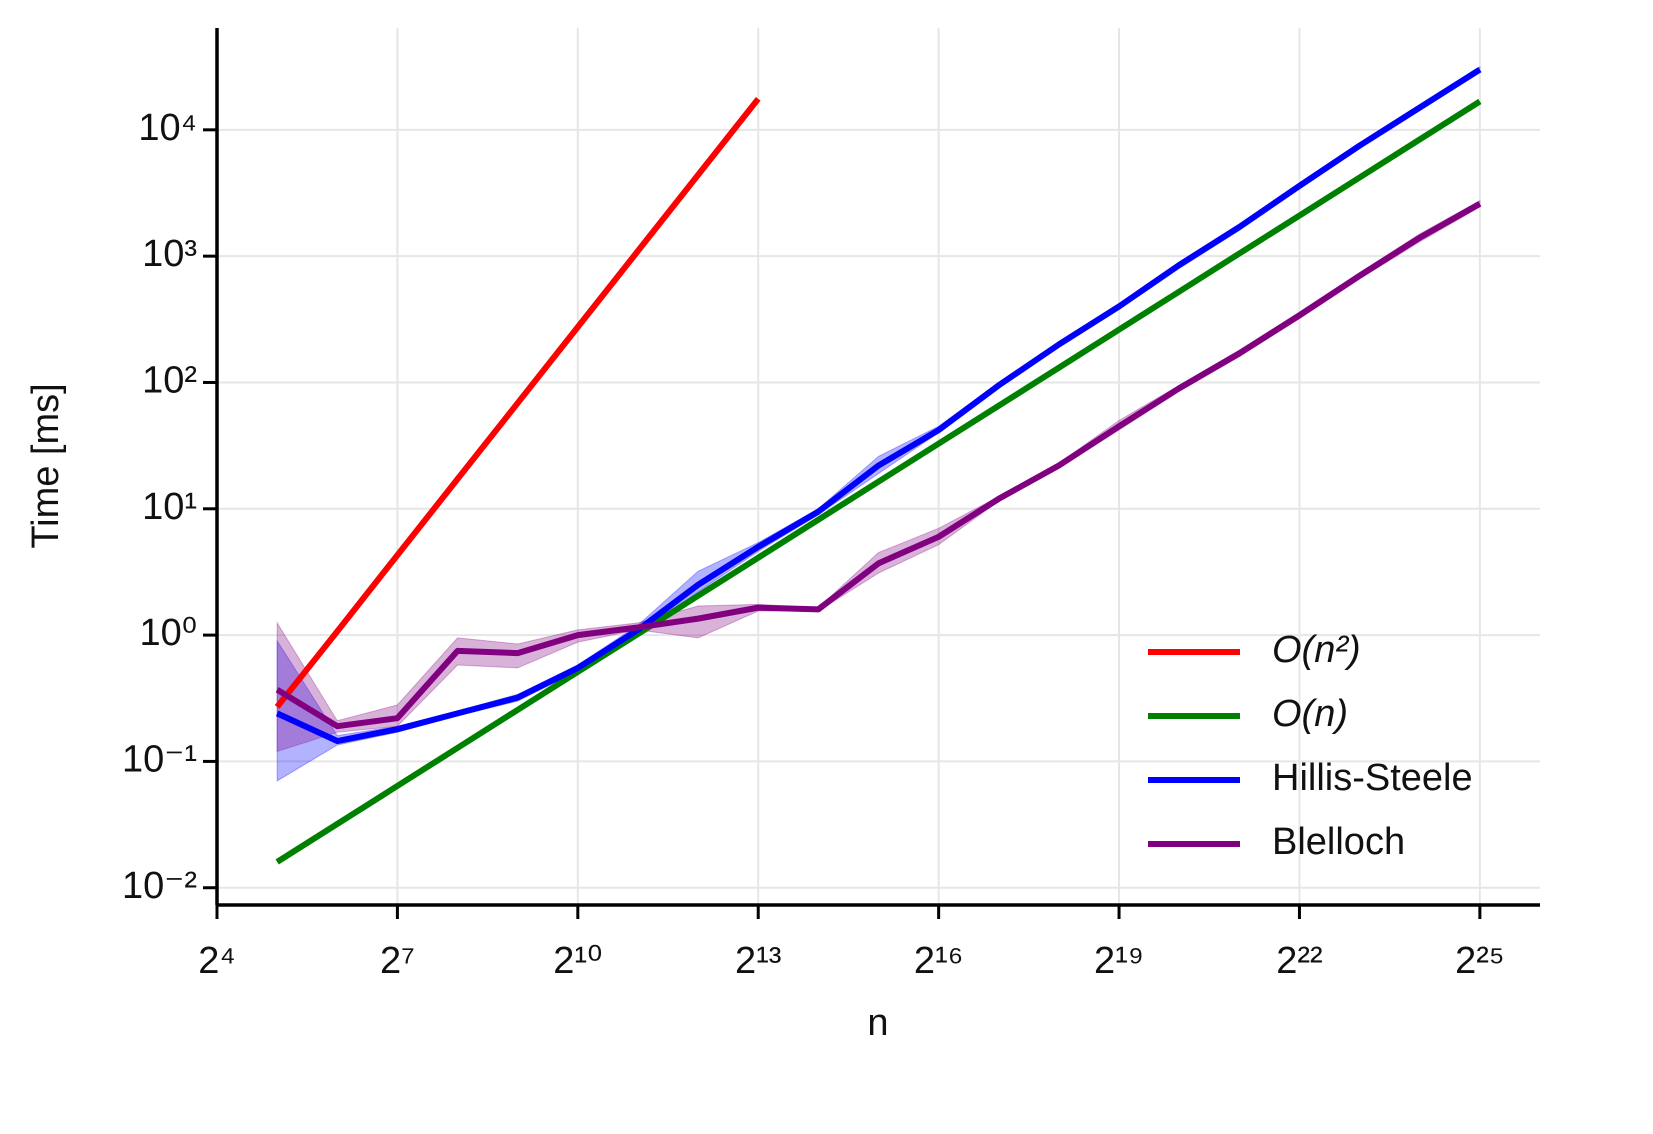 The height and width of the screenshot is (1134, 1653). What do you see at coordinates (758, 961) in the screenshot?
I see `x-tick-label: 2¹³` at bounding box center [758, 961].